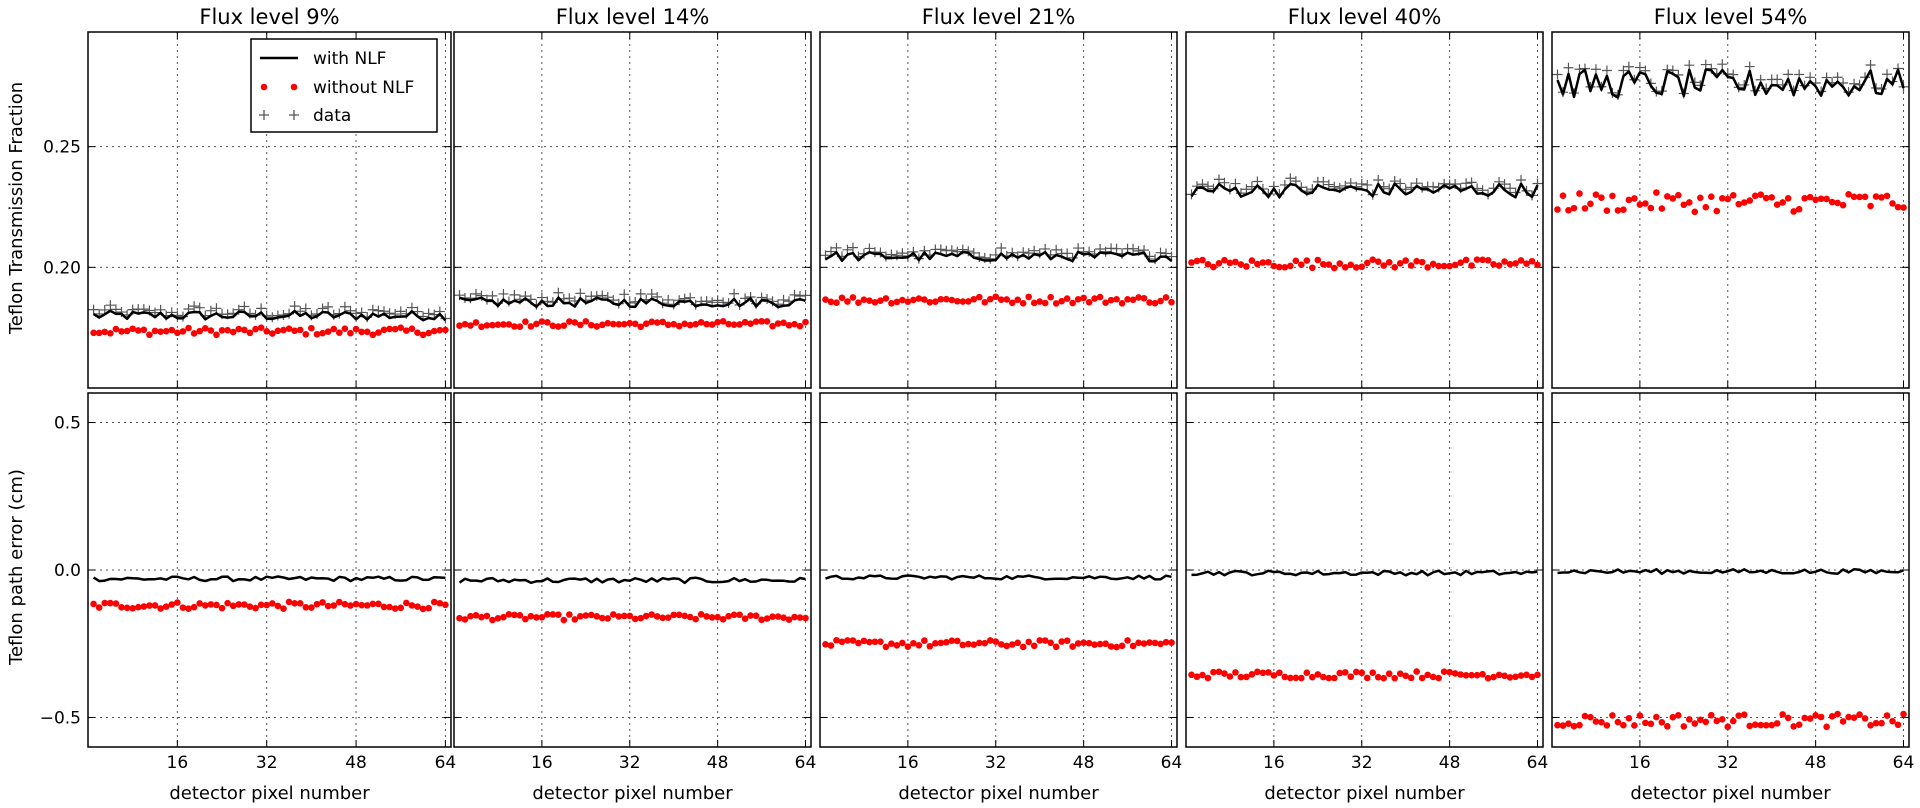 This screenshot has height=808, width=1920. Describe the element at coordinates (269, 793) in the screenshot. I see `x-axis-label: detector pixel number` at that location.